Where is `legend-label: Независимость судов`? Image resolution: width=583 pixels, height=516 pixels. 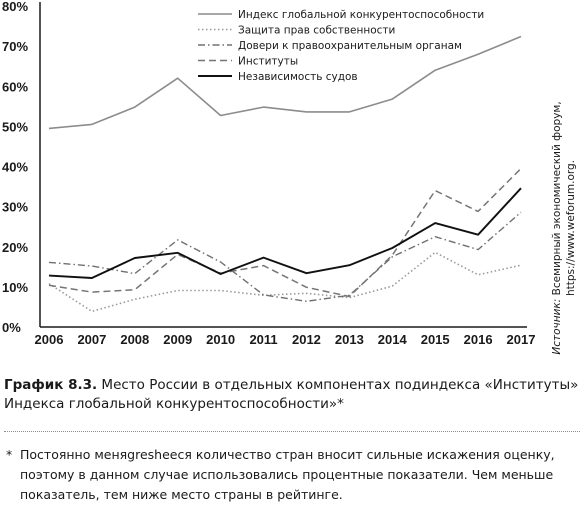
legend-label: Независимость судов is located at coordinates (298, 77).